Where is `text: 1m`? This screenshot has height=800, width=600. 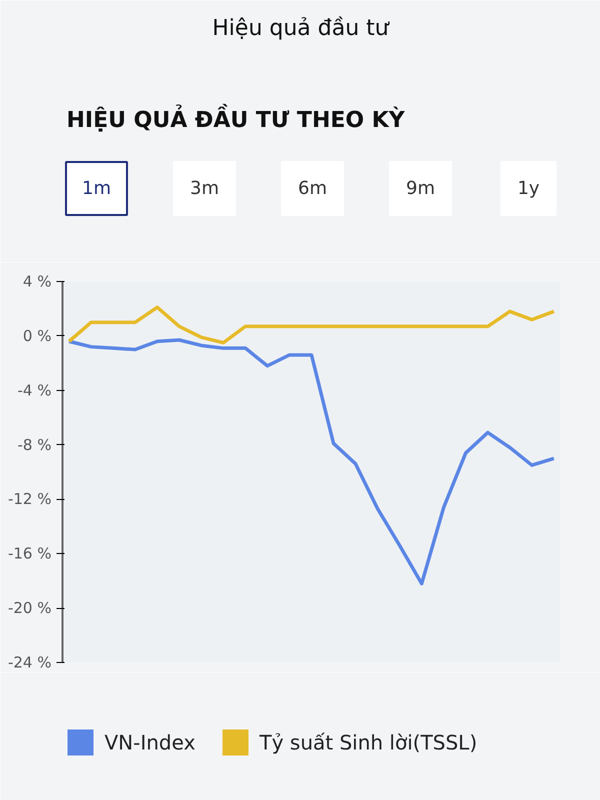 text: 1m is located at coordinates (97, 188).